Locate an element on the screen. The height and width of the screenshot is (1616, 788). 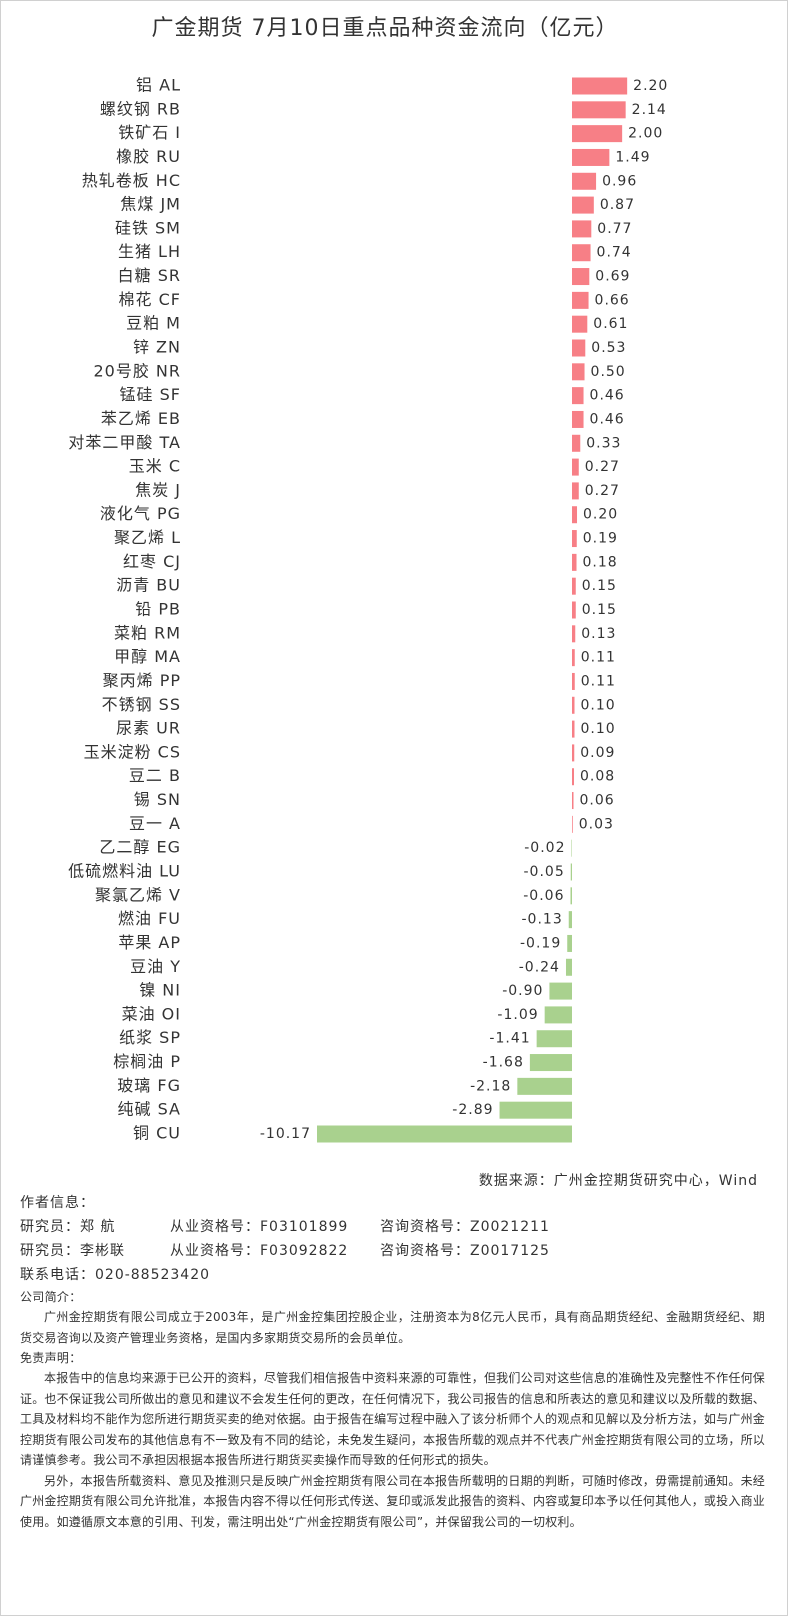
license: 从业资格号：F03101899 is located at coordinates (259, 1227).